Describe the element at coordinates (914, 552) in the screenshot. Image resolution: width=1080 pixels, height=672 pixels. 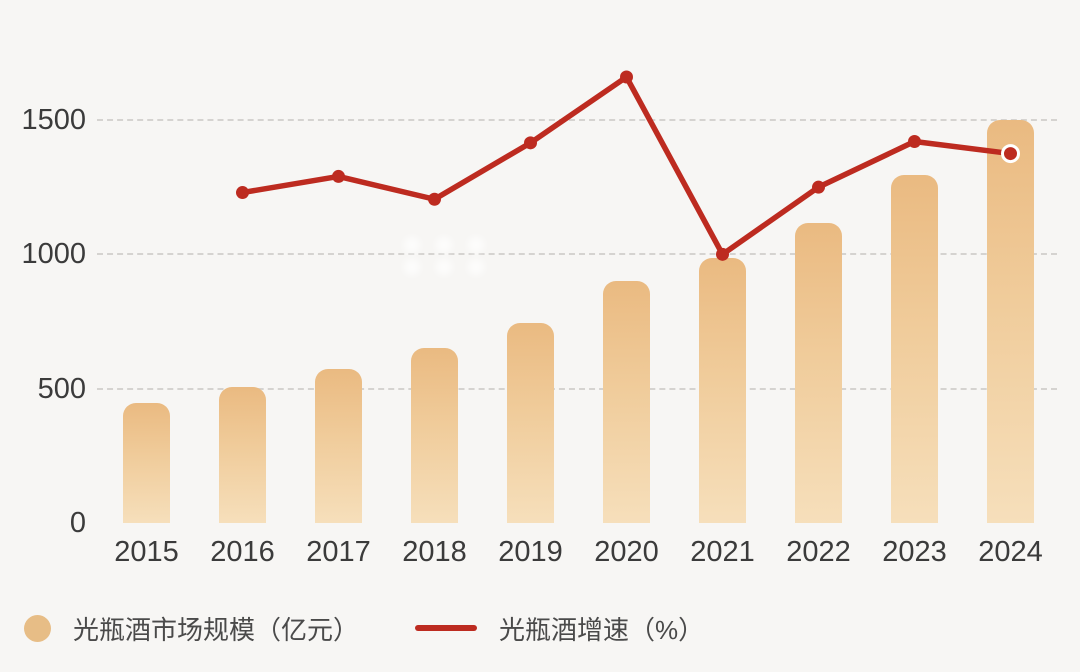
I see `x-tick-label-2023: 2023` at that location.